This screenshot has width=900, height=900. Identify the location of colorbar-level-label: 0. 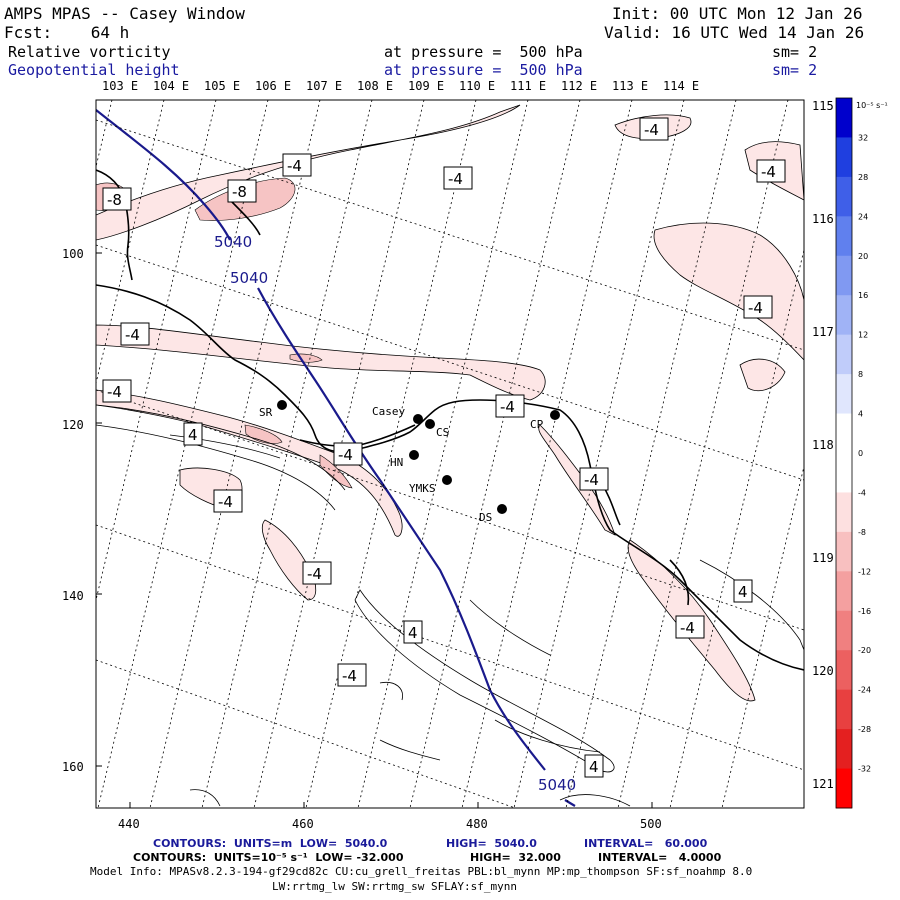
(860, 453).